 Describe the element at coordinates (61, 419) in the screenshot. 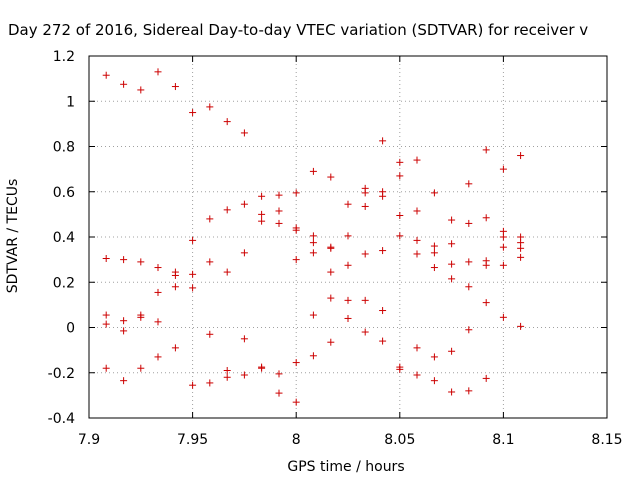

I see `y-tick-label: -0.4` at that location.